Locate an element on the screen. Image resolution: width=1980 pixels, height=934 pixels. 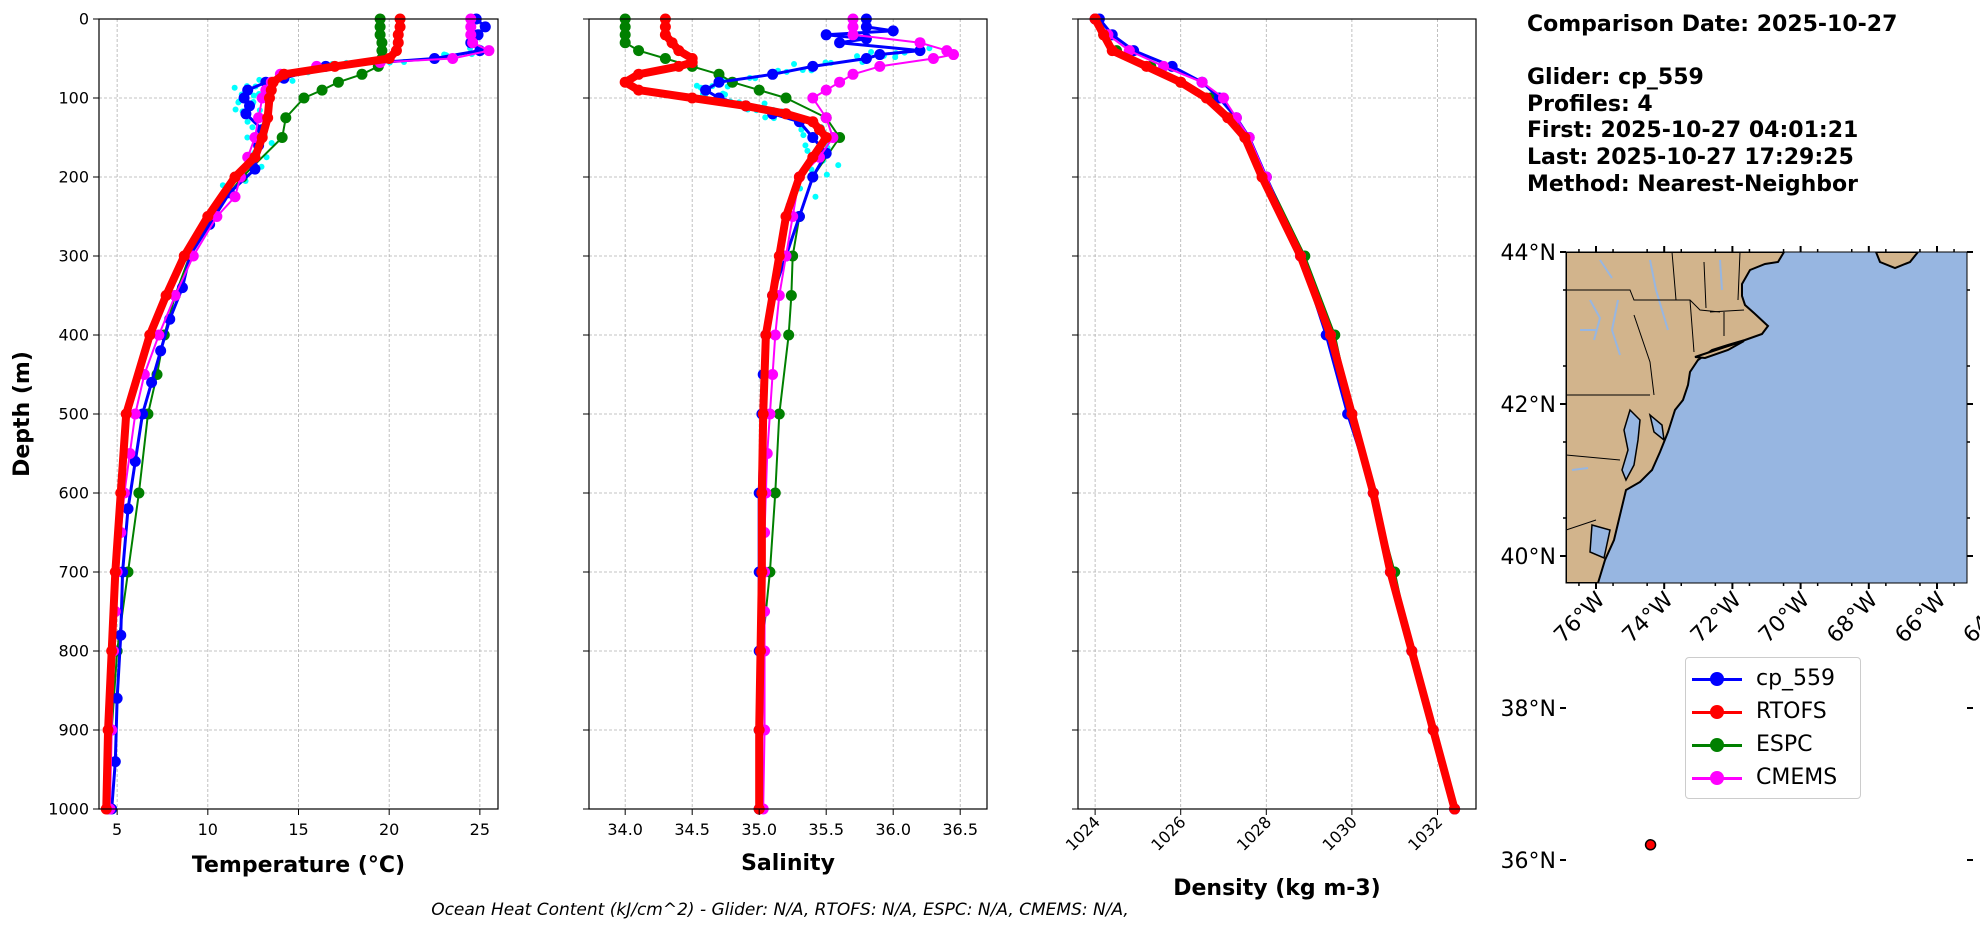
x-tick-label: 15 is located at coordinates (298, 829).